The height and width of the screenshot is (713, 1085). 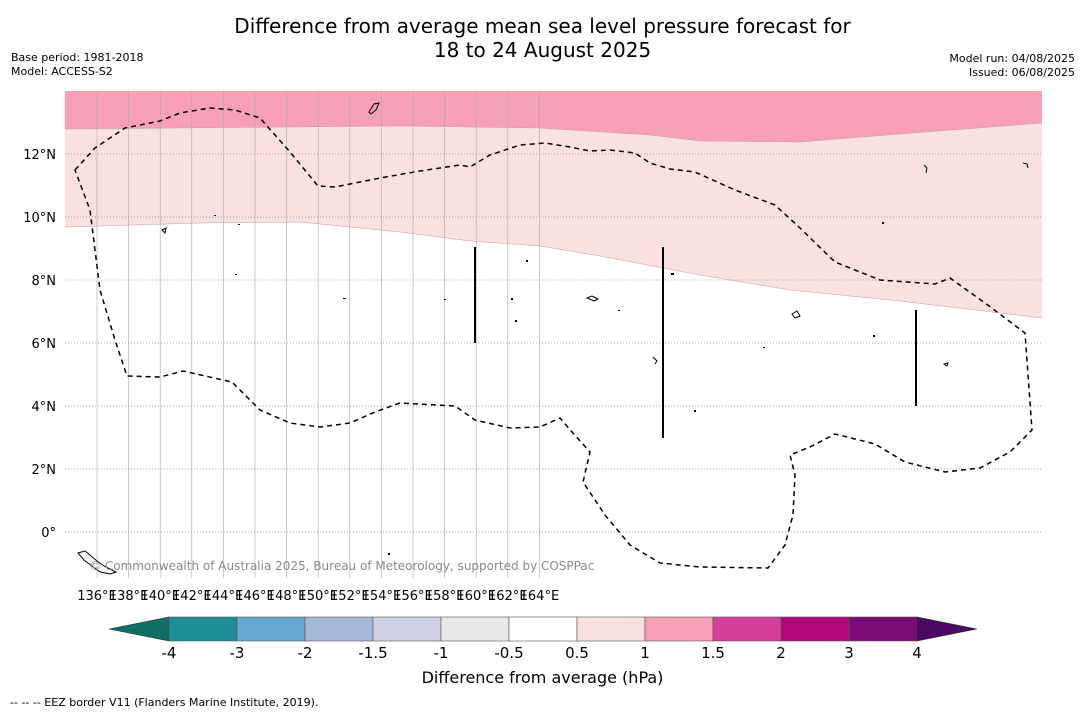 I want to click on longitude-label: 140°E, so click(x=160, y=596).